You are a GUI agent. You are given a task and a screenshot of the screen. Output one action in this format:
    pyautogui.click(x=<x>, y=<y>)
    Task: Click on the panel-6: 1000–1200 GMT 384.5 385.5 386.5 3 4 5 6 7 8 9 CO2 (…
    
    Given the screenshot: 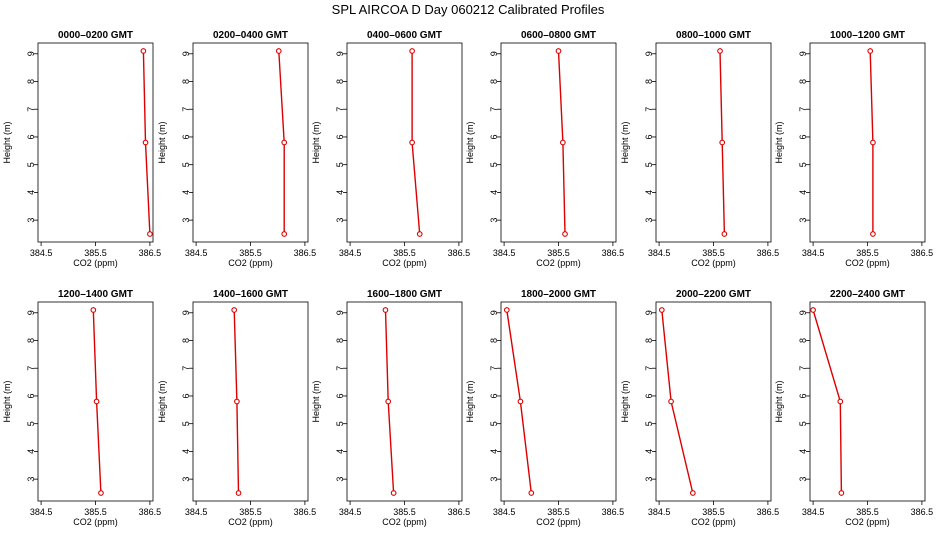 What is the action you would take?
    pyautogui.click(x=853, y=149)
    